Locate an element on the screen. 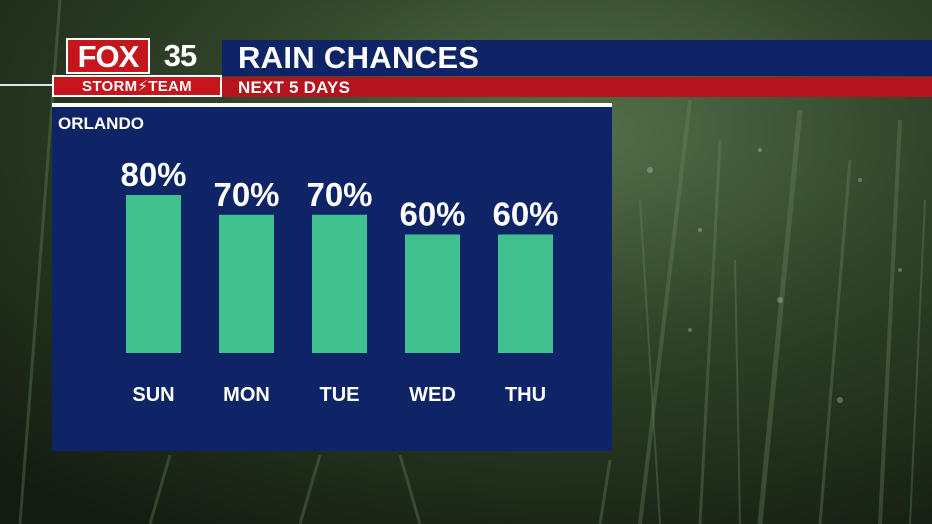  location-label: ORLANDO is located at coordinates (101, 123).